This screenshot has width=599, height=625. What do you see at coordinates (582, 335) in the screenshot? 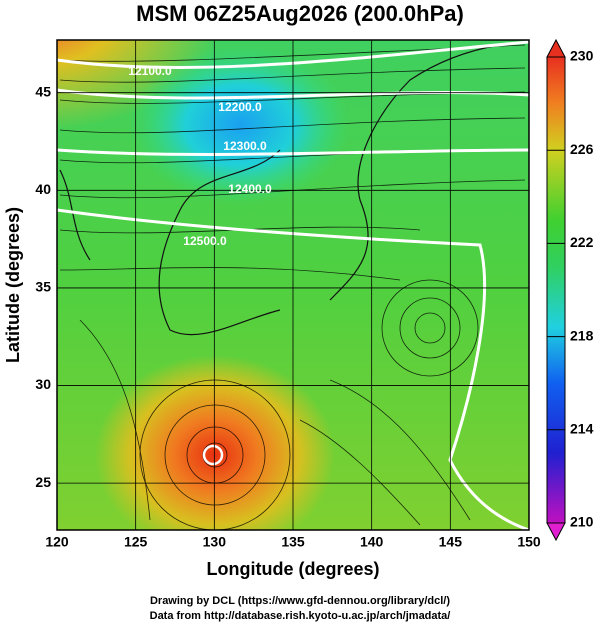
I see `colorbar-tick-label: 218` at bounding box center [582, 335].